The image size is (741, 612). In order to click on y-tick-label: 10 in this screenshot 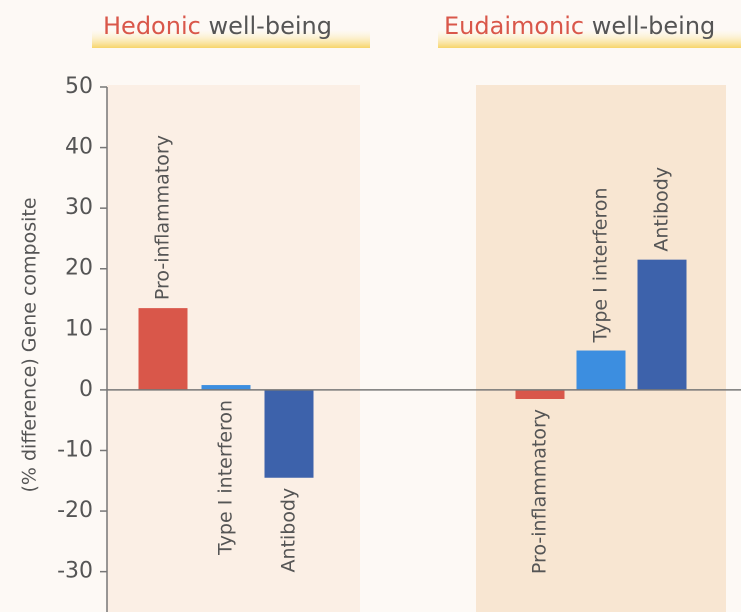, I will do `click(79, 328)`.